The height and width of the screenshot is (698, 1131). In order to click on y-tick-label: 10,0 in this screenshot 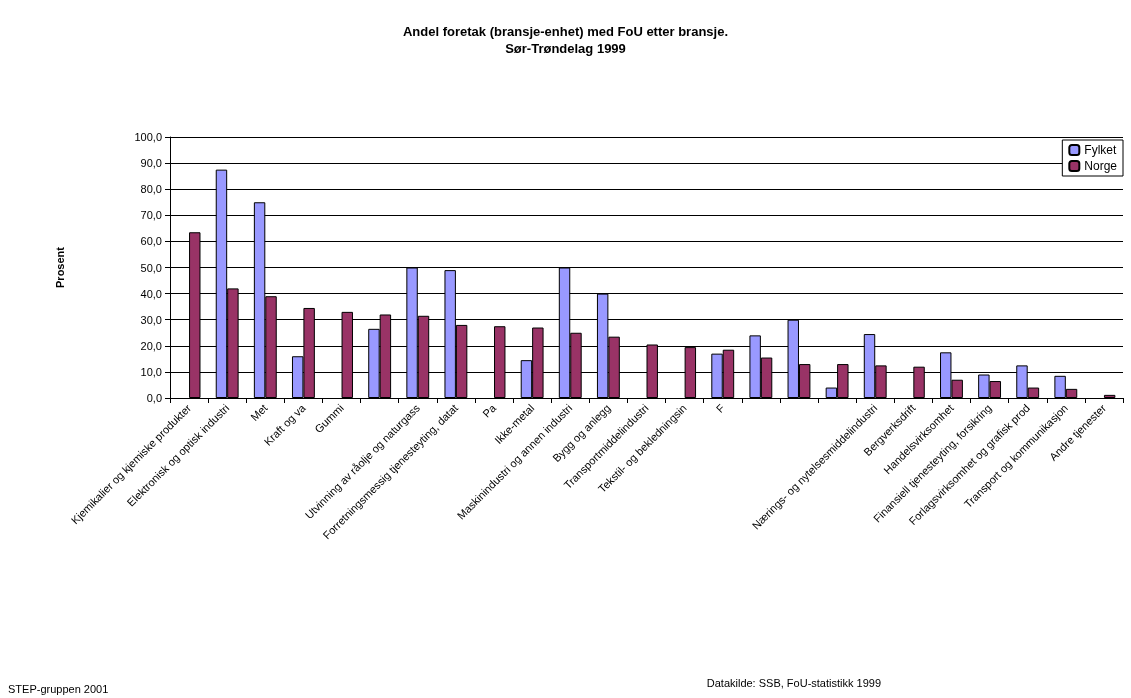, I will do `click(151, 371)`.